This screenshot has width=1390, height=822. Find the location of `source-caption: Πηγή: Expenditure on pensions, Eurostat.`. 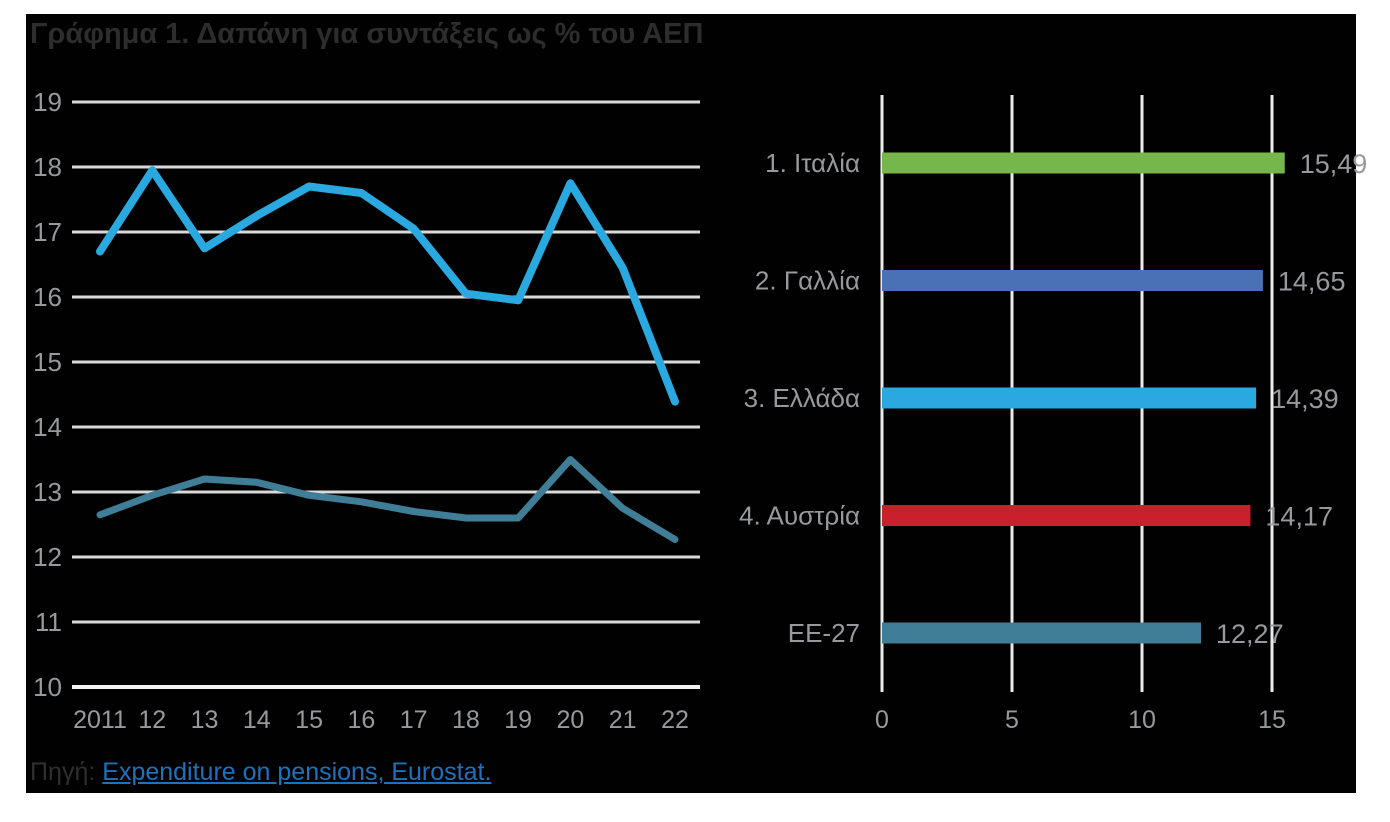

source-caption: Πηγή: Expenditure on pensions, Eurostat. is located at coordinates (260, 772).